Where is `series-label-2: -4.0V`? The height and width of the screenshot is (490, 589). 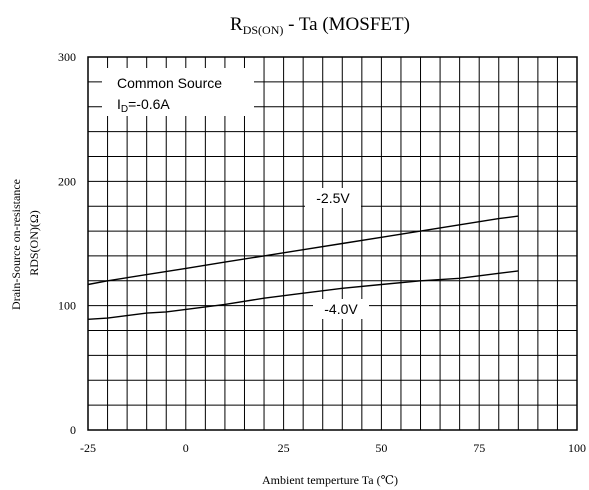 series-label-2: -4.0V is located at coordinates (341, 309).